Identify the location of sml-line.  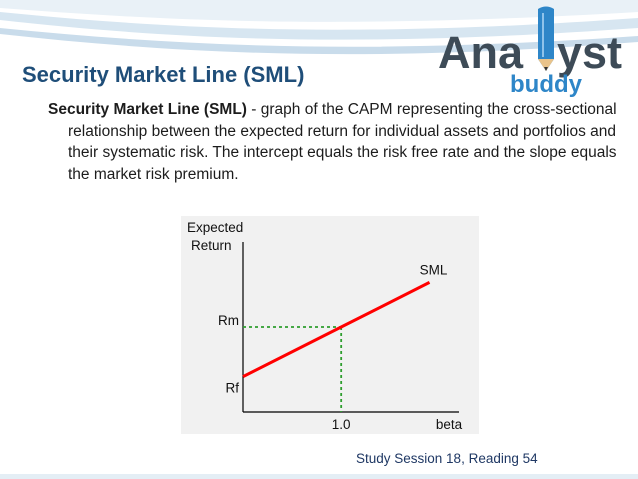
(336, 329).